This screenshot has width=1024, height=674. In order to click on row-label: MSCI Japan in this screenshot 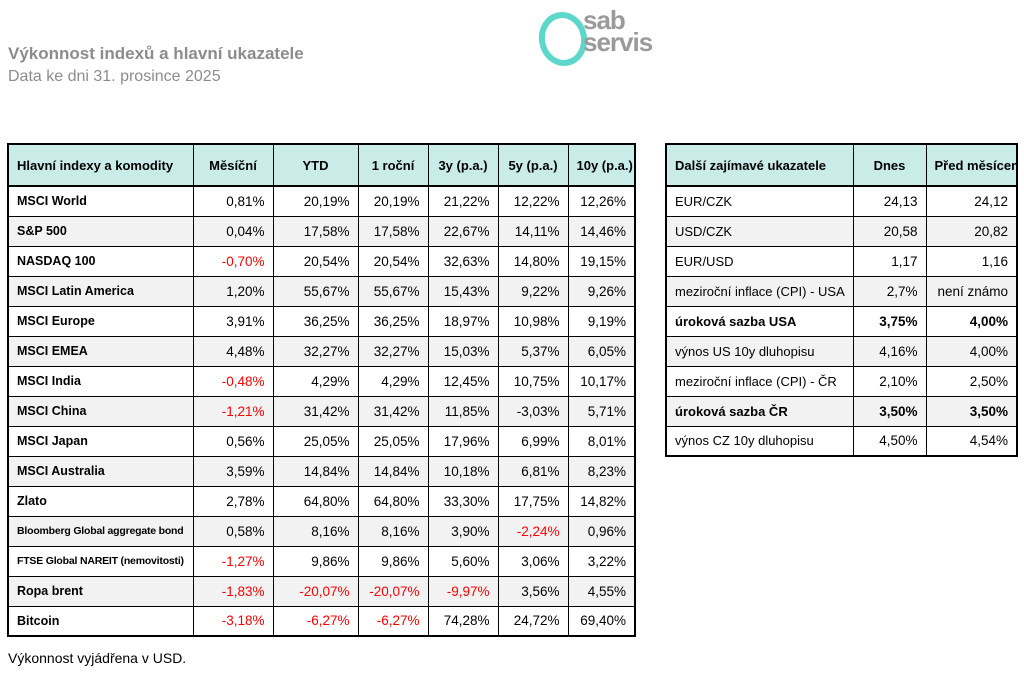, I will do `click(100, 441)`.